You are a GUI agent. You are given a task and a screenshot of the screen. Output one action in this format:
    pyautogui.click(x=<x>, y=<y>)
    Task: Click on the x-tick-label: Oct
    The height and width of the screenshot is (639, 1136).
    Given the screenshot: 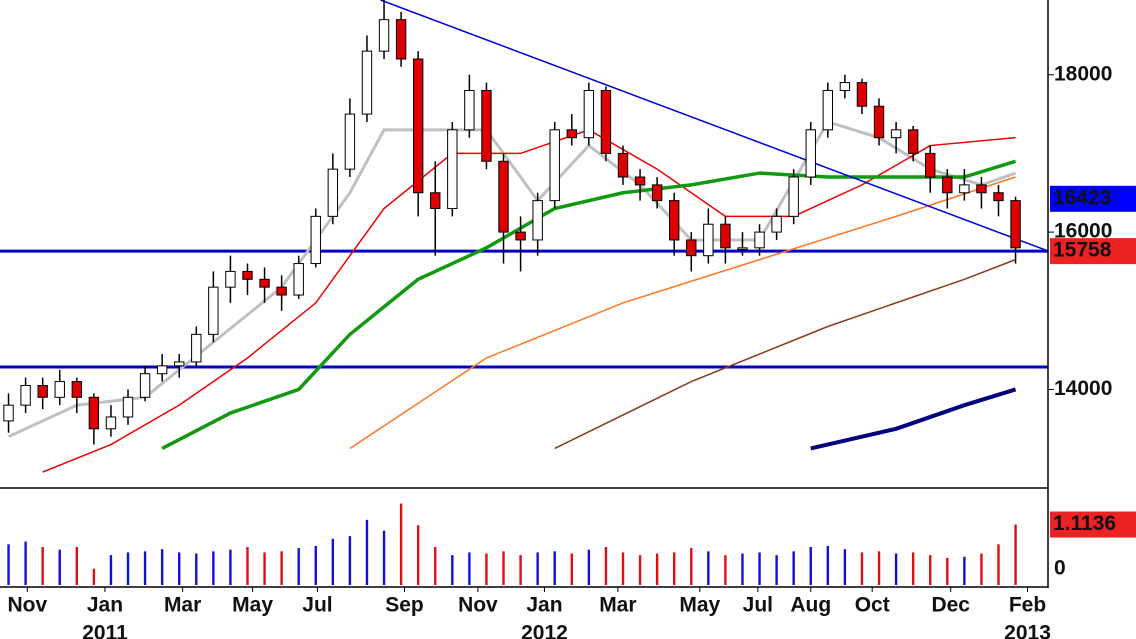 What is the action you would take?
    pyautogui.click(x=872, y=605)
    